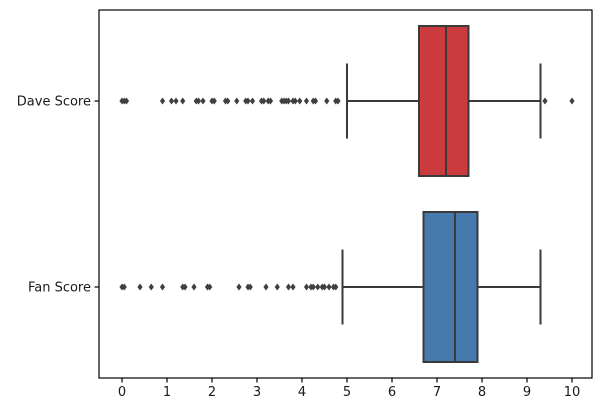 Image resolution: width=605 pixels, height=413 pixels. What do you see at coordinates (572, 392) in the screenshot?
I see `x-tick-label: 10` at bounding box center [572, 392].